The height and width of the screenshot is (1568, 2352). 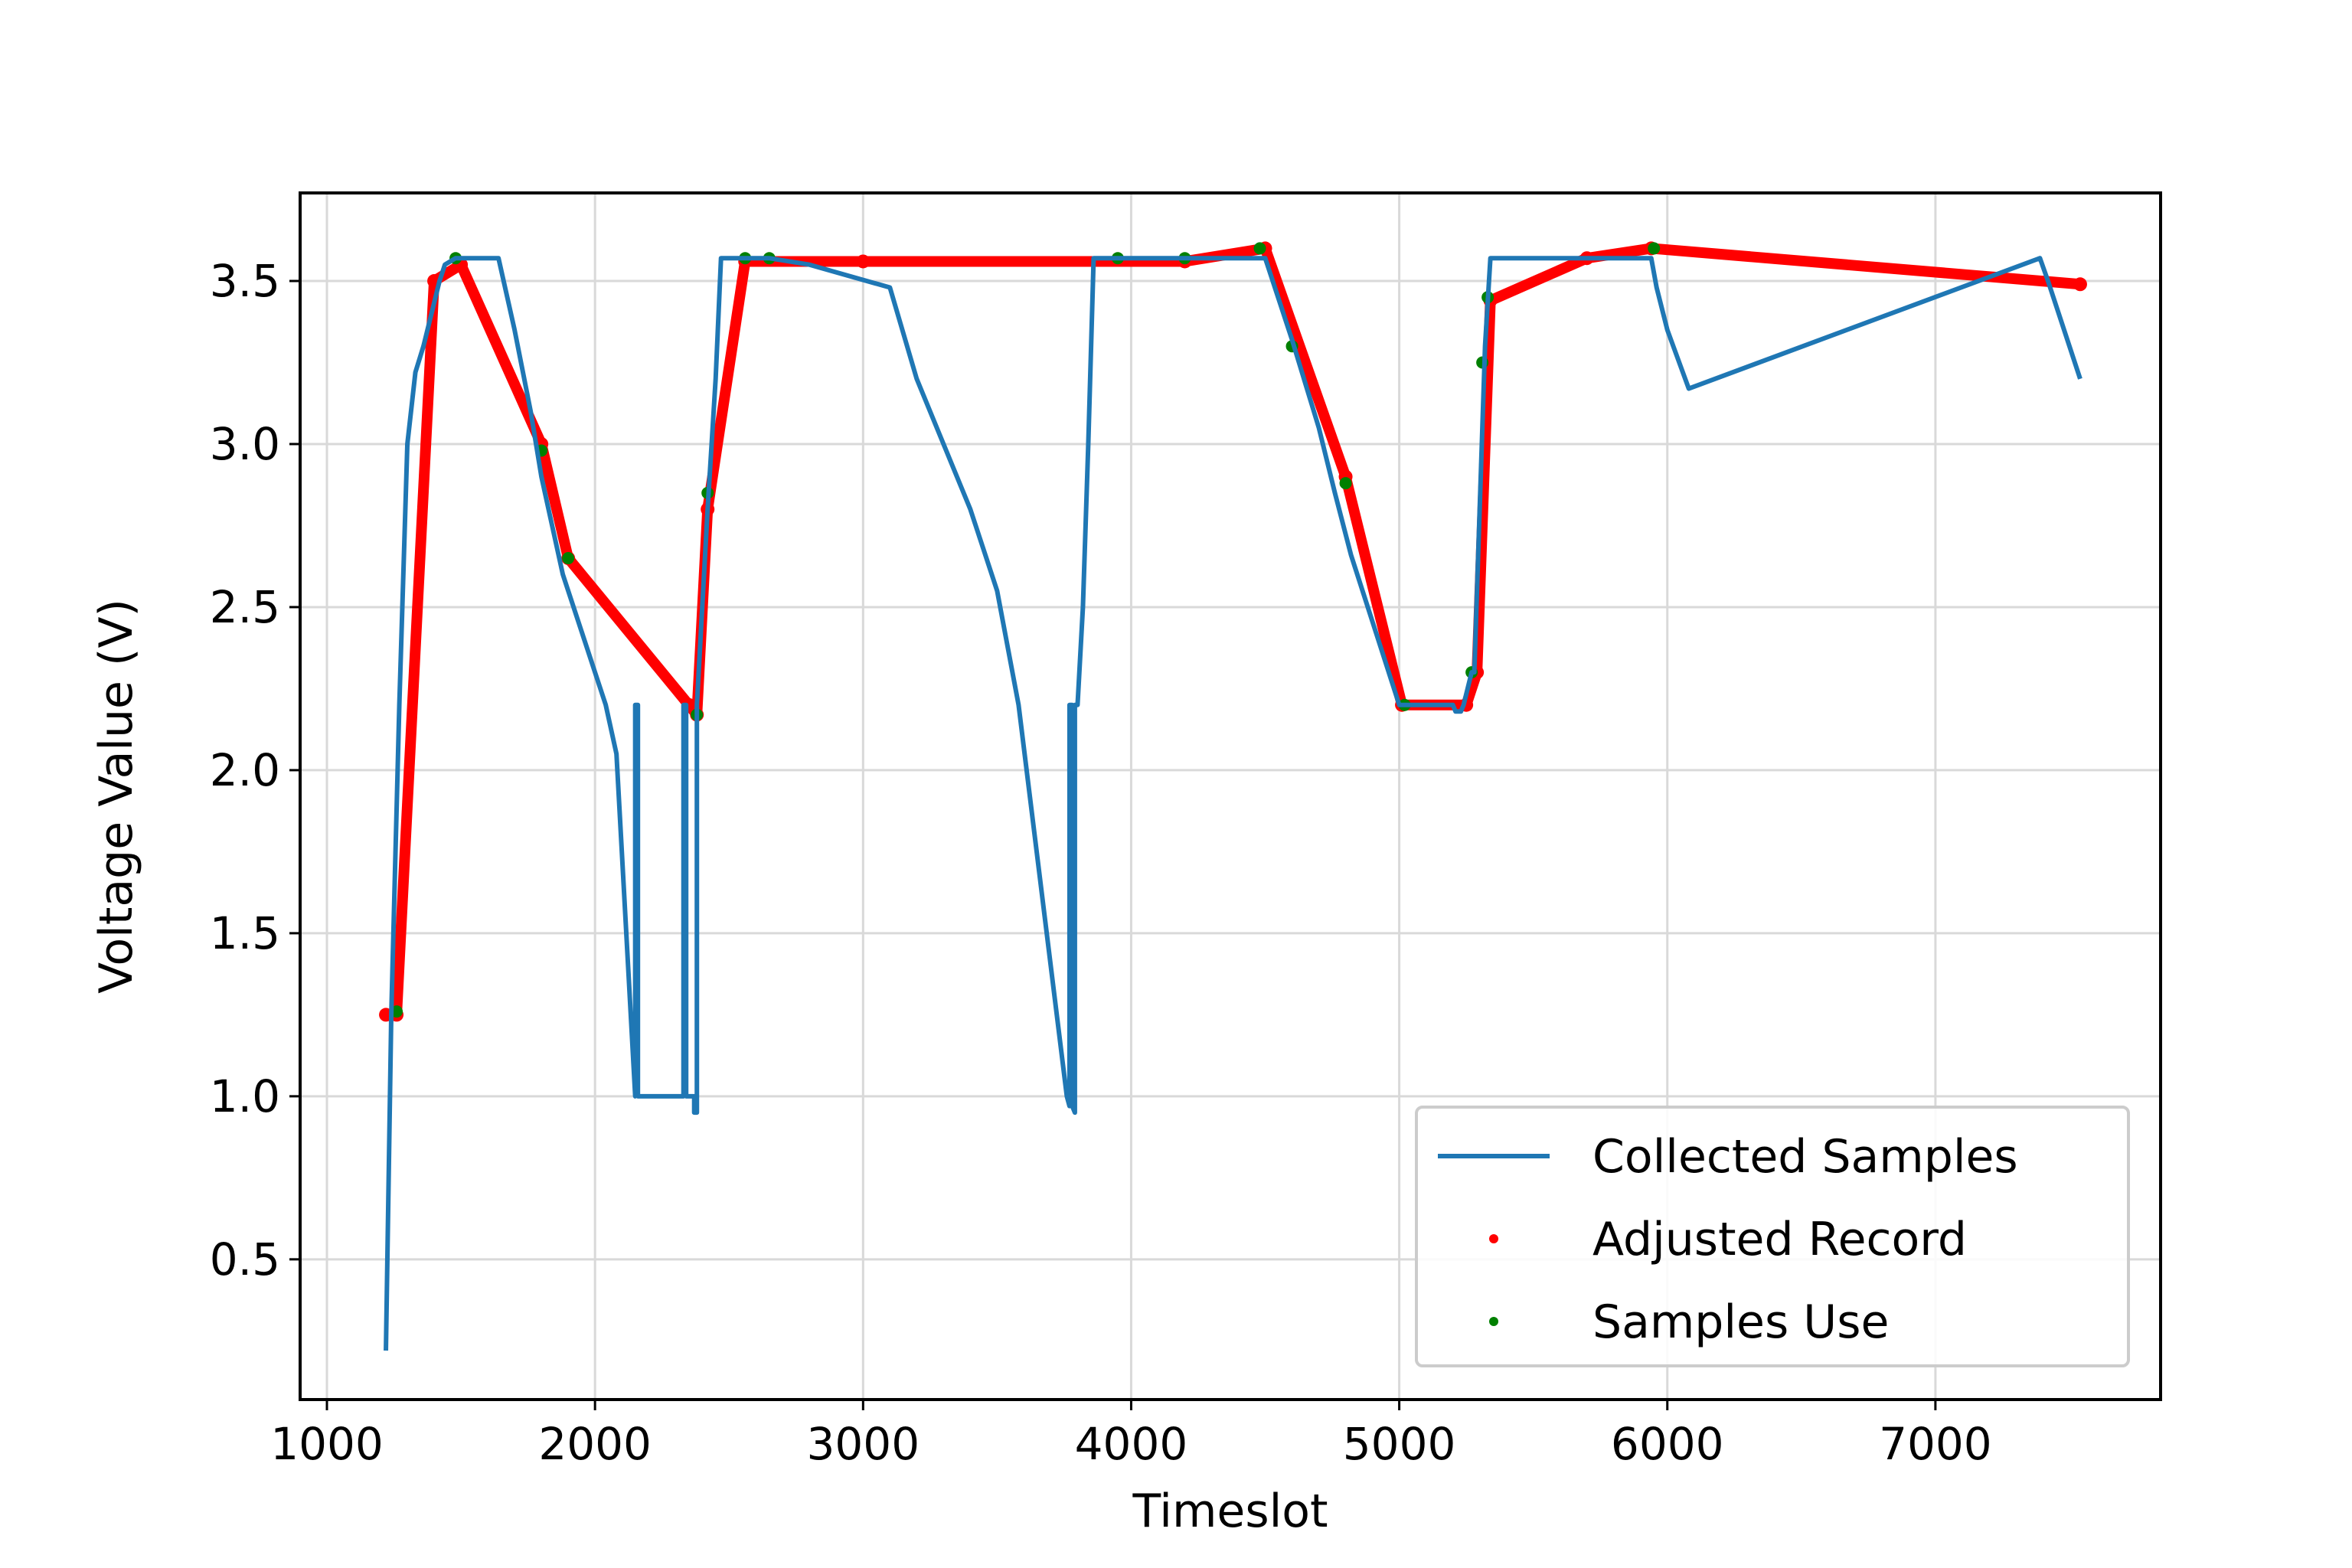 I want to click on x-tick-label-3: 4000, so click(x=1131, y=1444).